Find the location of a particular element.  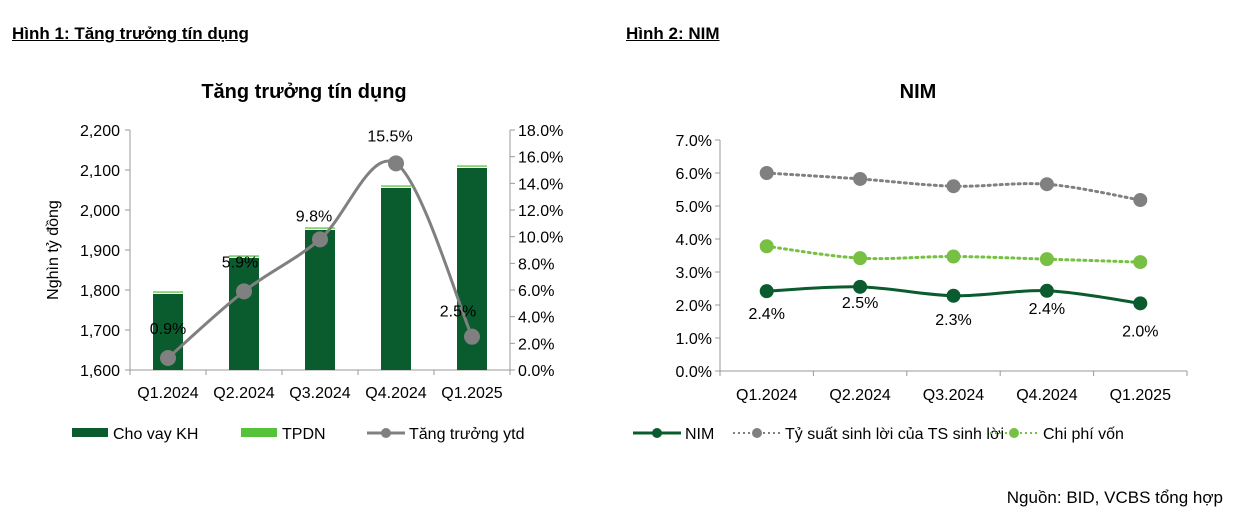

legend-label-tang-truong-ytd: Tăng trưởng ytd is located at coordinates (466, 434).